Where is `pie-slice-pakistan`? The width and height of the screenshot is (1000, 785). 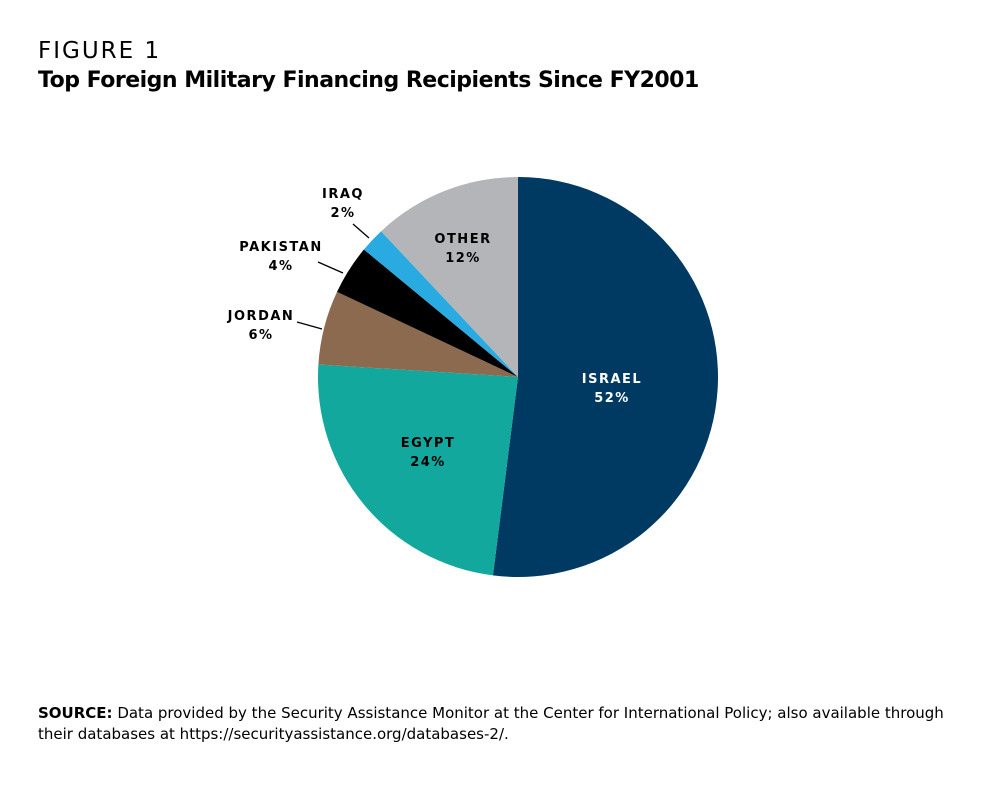 pie-slice-pakistan is located at coordinates (427, 313).